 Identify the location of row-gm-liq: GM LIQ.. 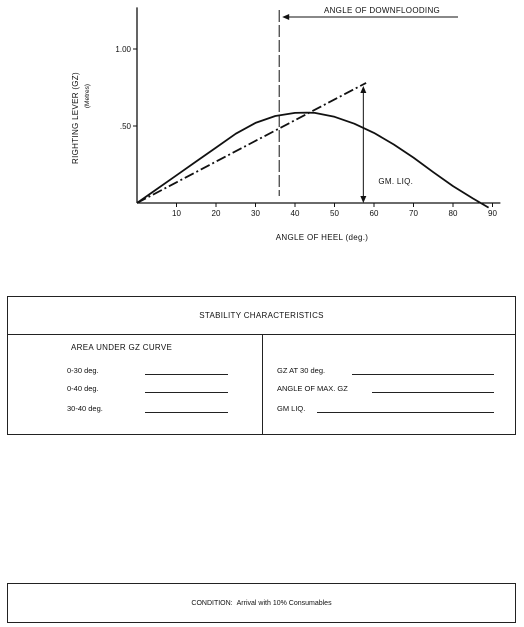
(385, 408).